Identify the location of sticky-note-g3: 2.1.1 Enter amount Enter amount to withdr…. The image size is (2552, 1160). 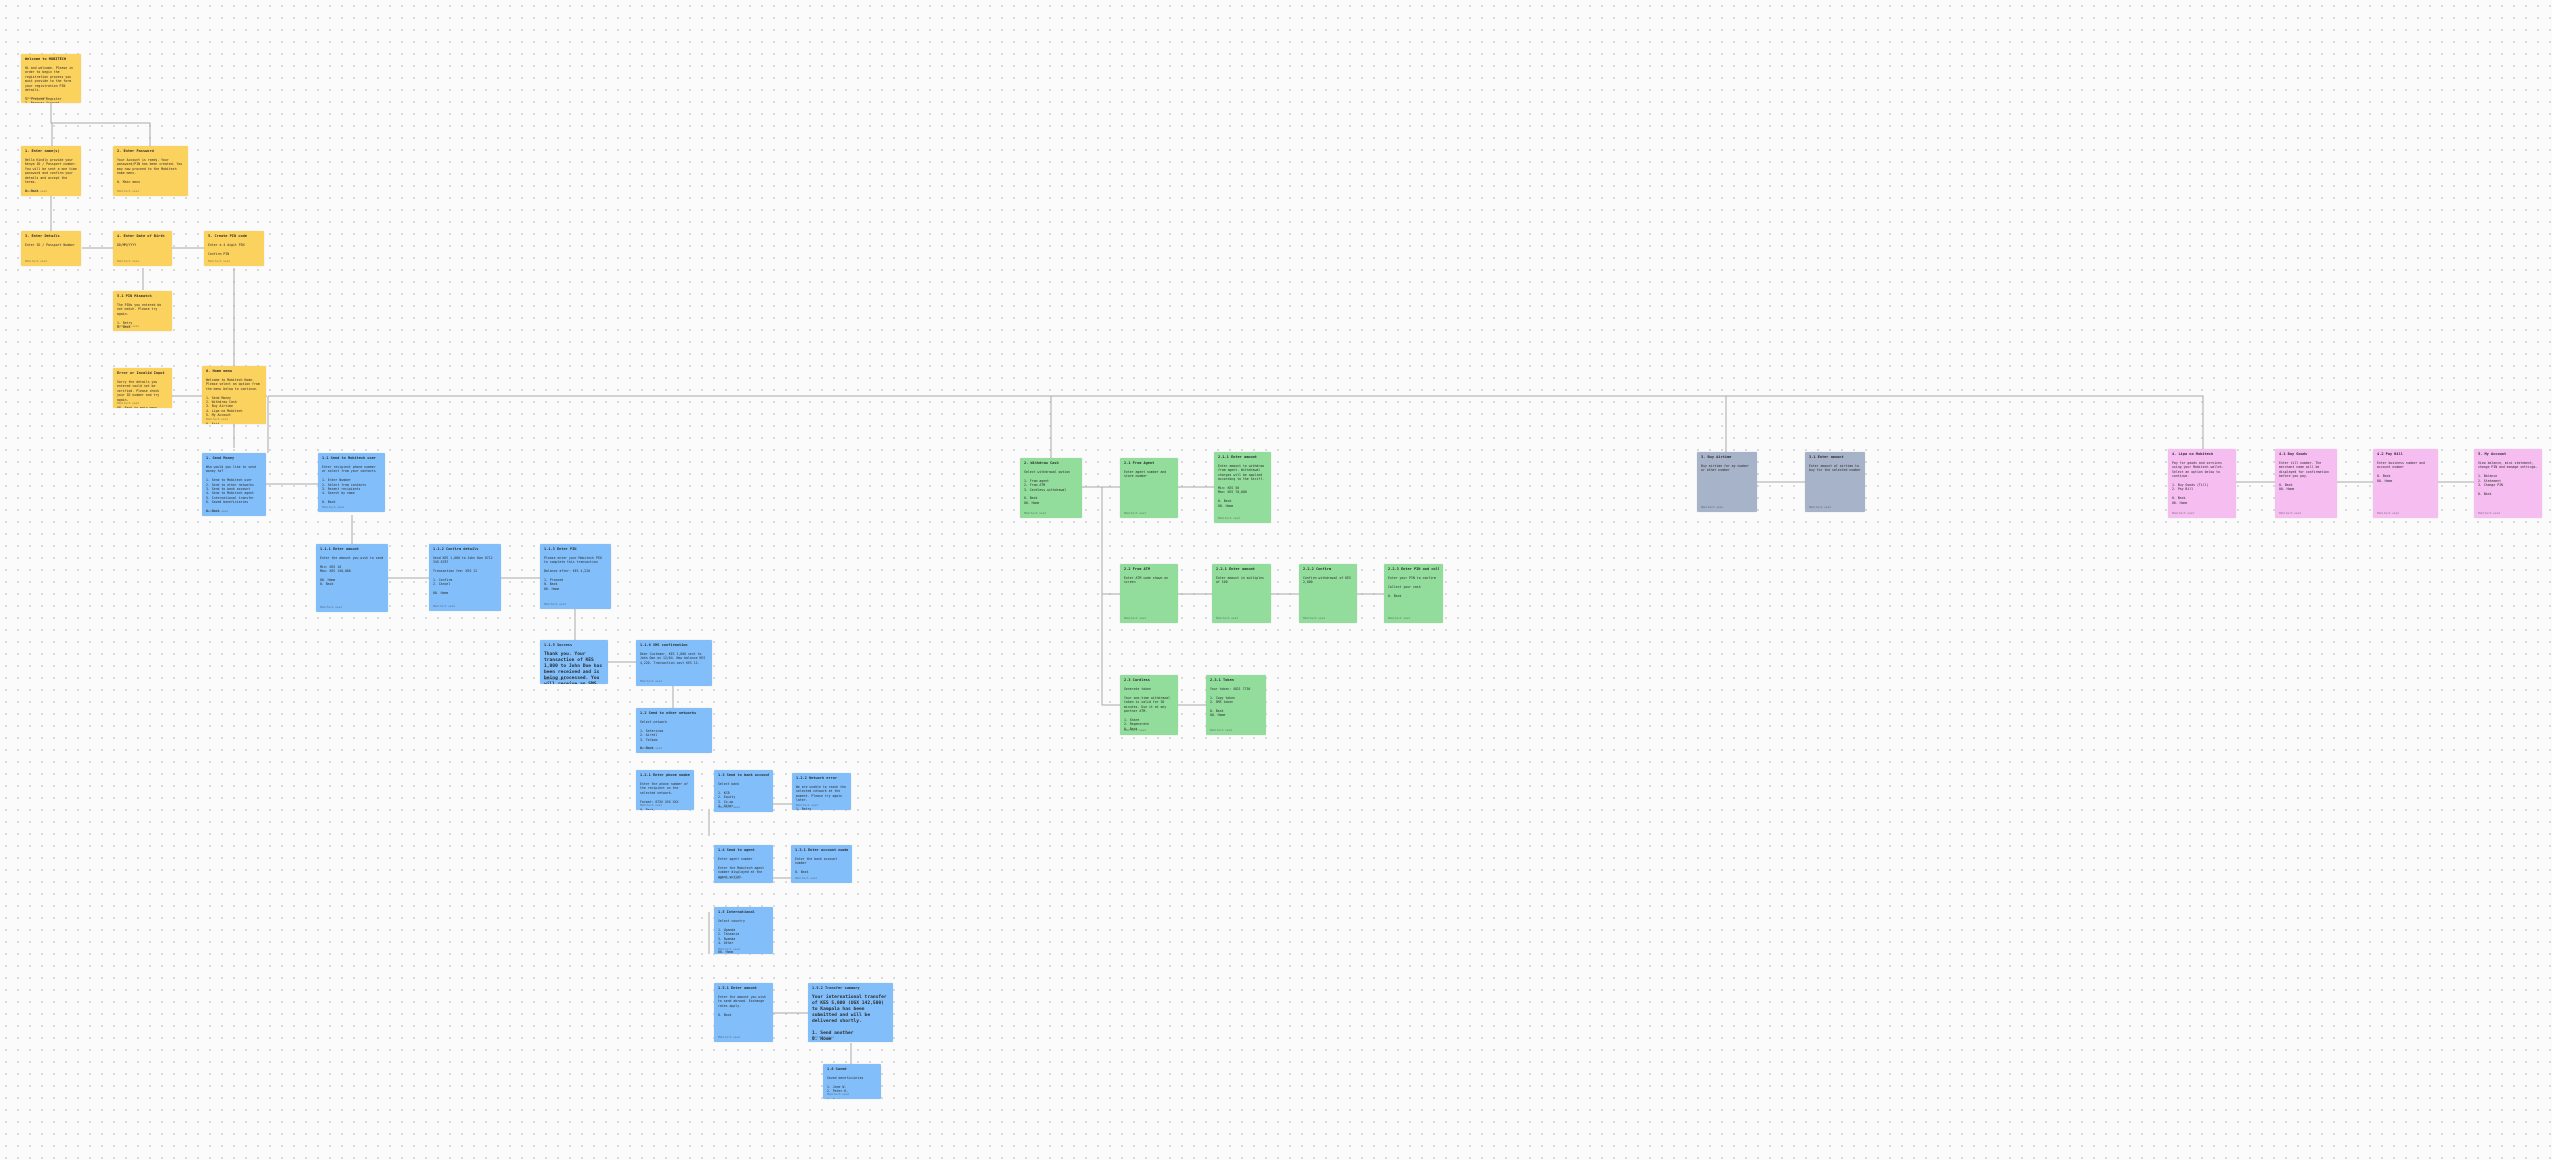
(1242, 487).